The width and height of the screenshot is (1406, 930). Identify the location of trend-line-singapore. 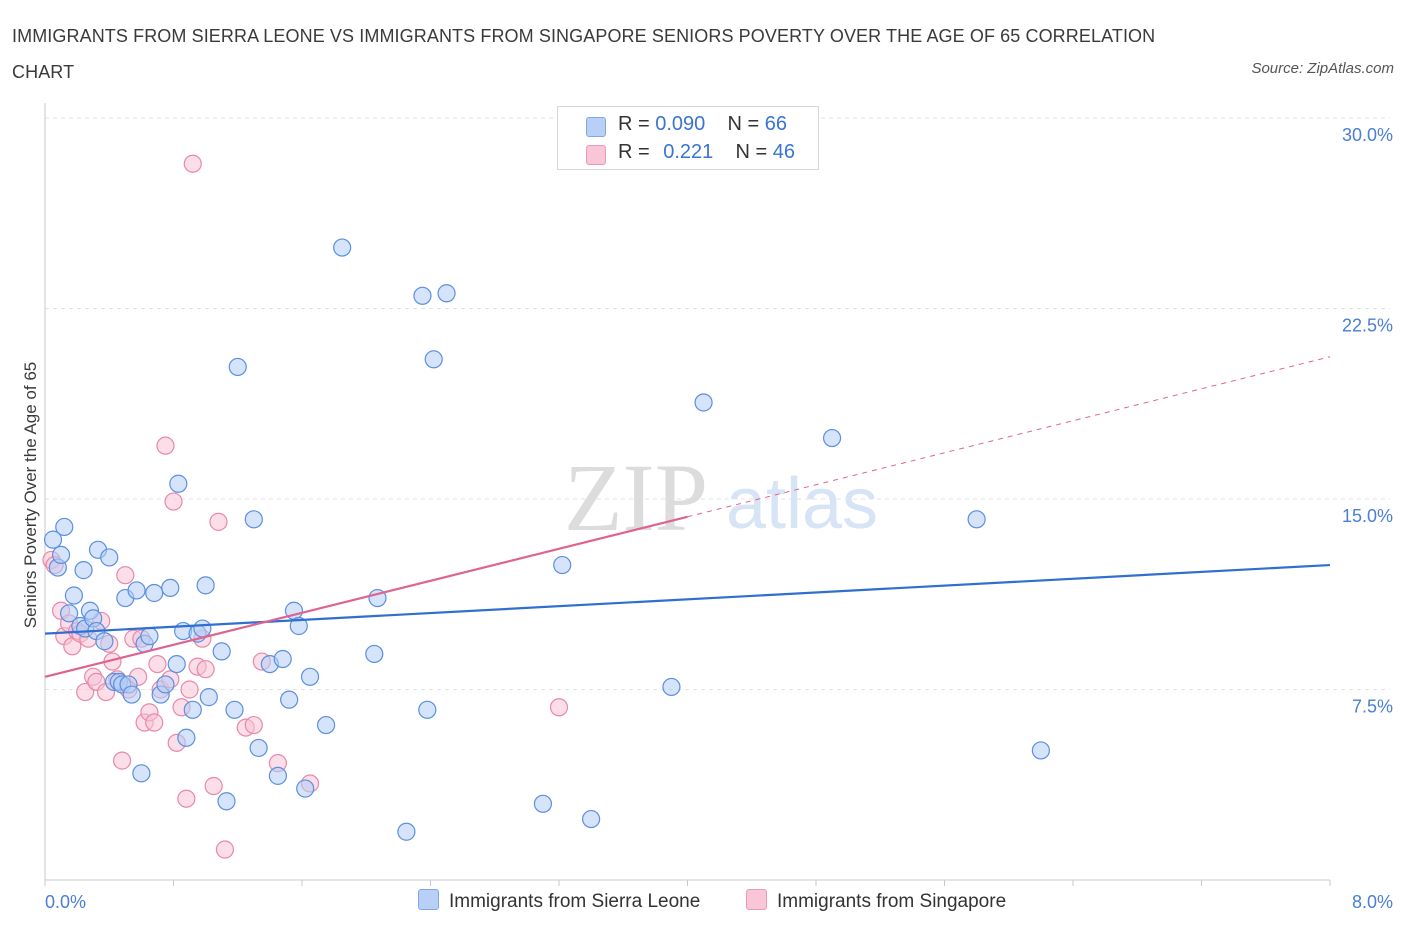
(366, 596).